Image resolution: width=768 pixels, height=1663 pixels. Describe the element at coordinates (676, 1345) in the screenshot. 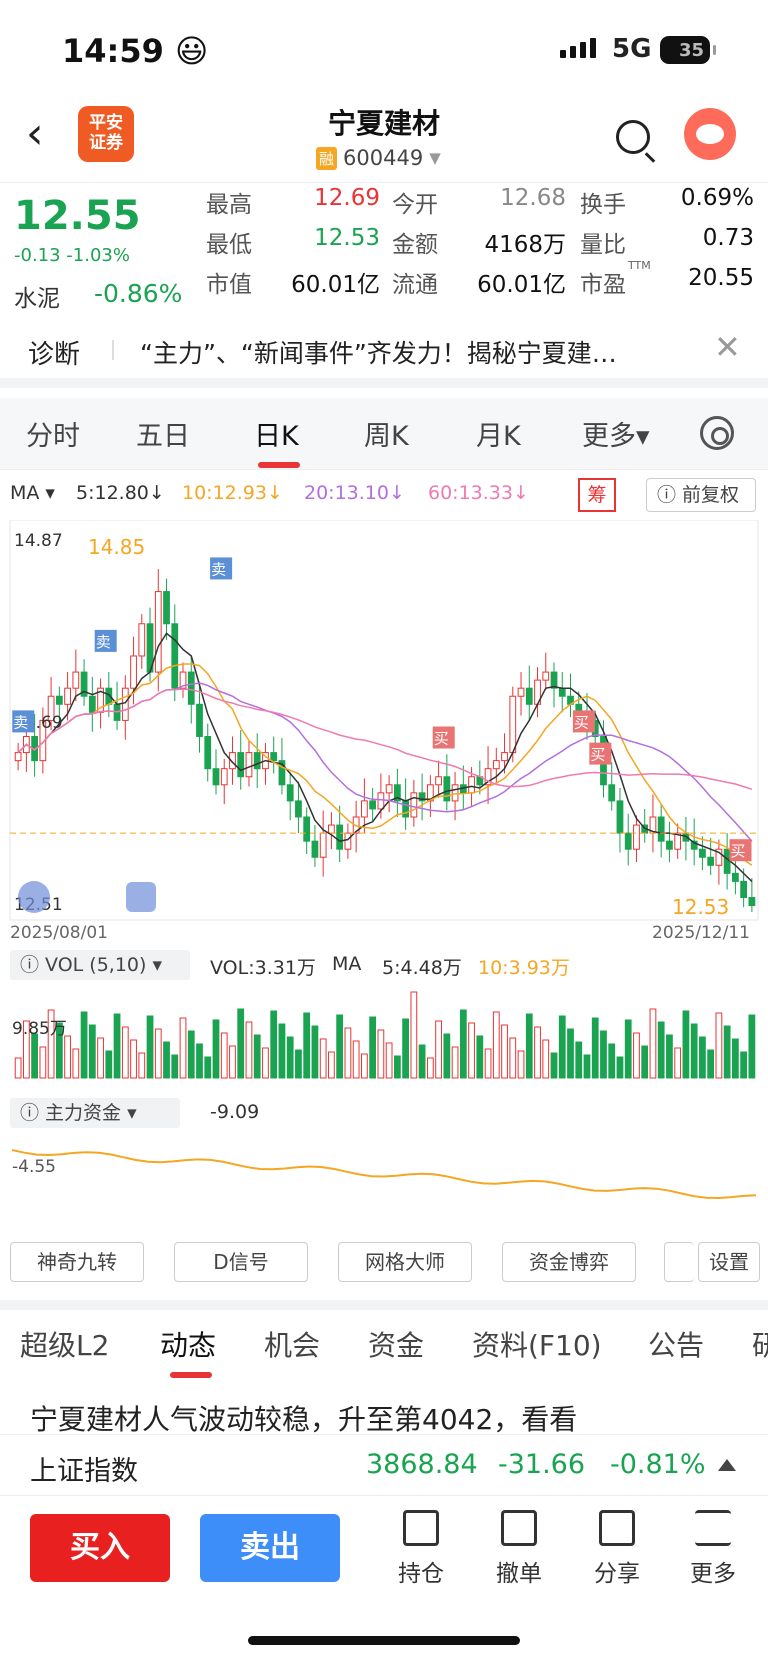

I see `tab-announcement: 公告` at that location.